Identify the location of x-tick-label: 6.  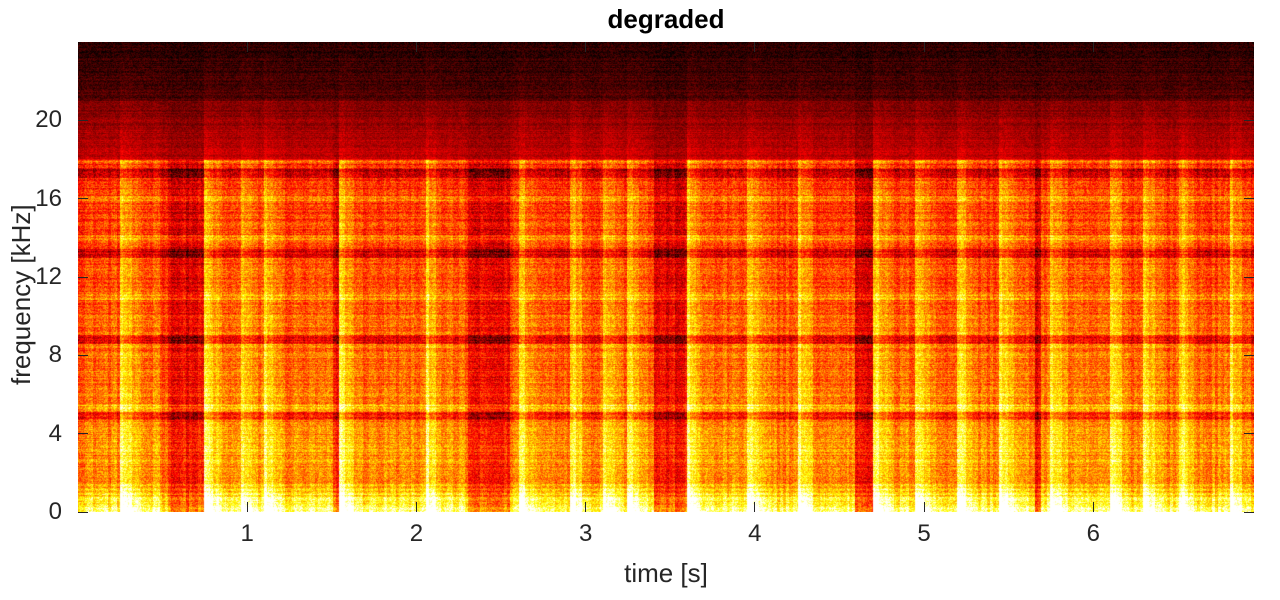
(1093, 533).